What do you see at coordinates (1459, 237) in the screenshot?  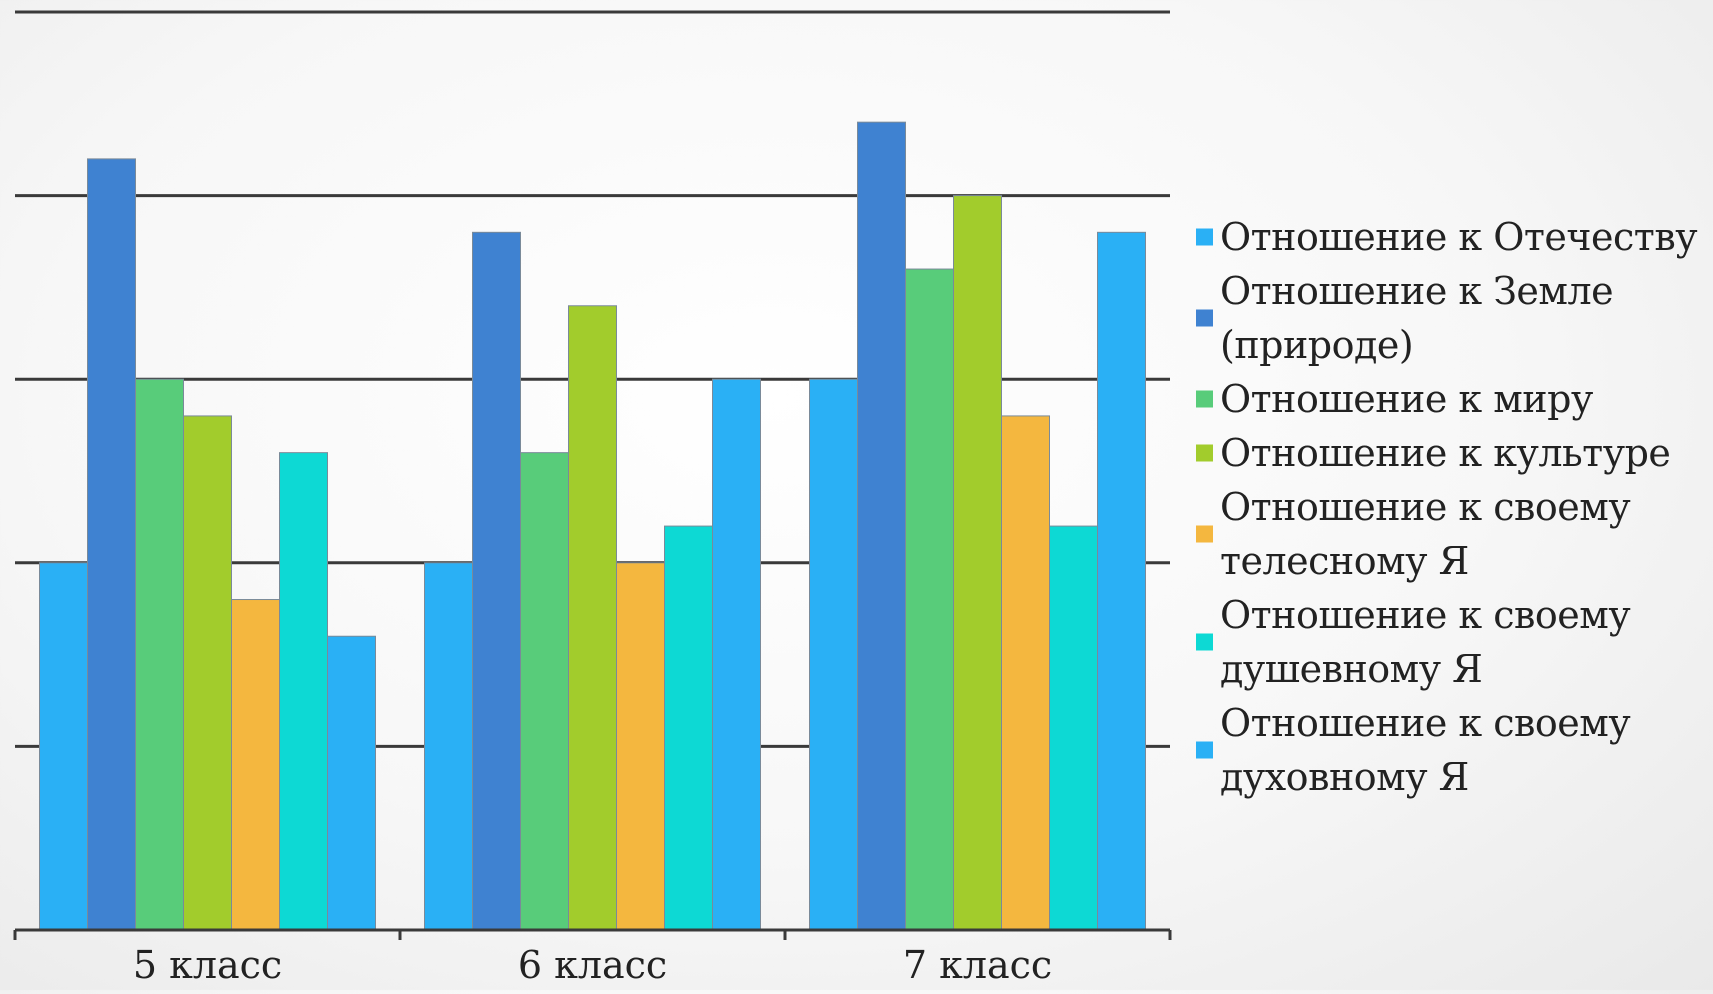 I see `legend-label-1: Отношение к Отечеству` at bounding box center [1459, 237].